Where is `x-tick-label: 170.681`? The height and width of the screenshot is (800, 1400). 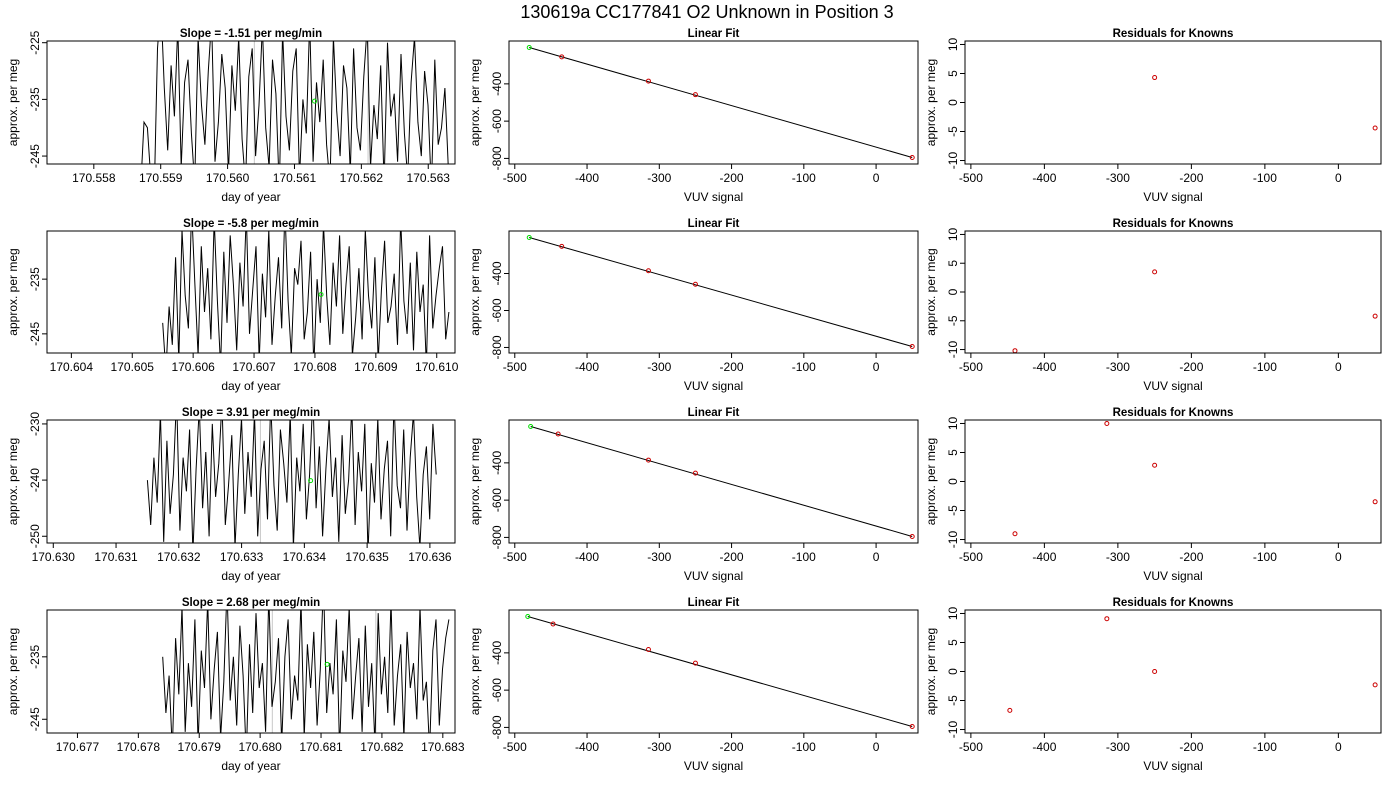 x-tick-label: 170.681 is located at coordinates (321, 747).